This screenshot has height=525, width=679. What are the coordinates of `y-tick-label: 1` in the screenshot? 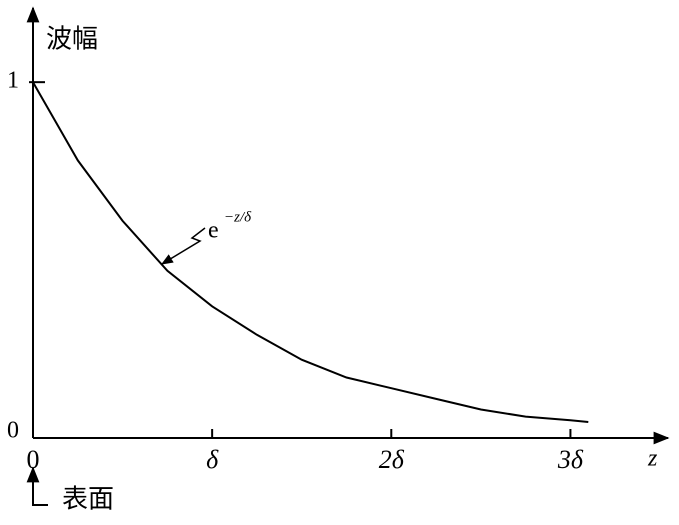 It's located at (13, 81).